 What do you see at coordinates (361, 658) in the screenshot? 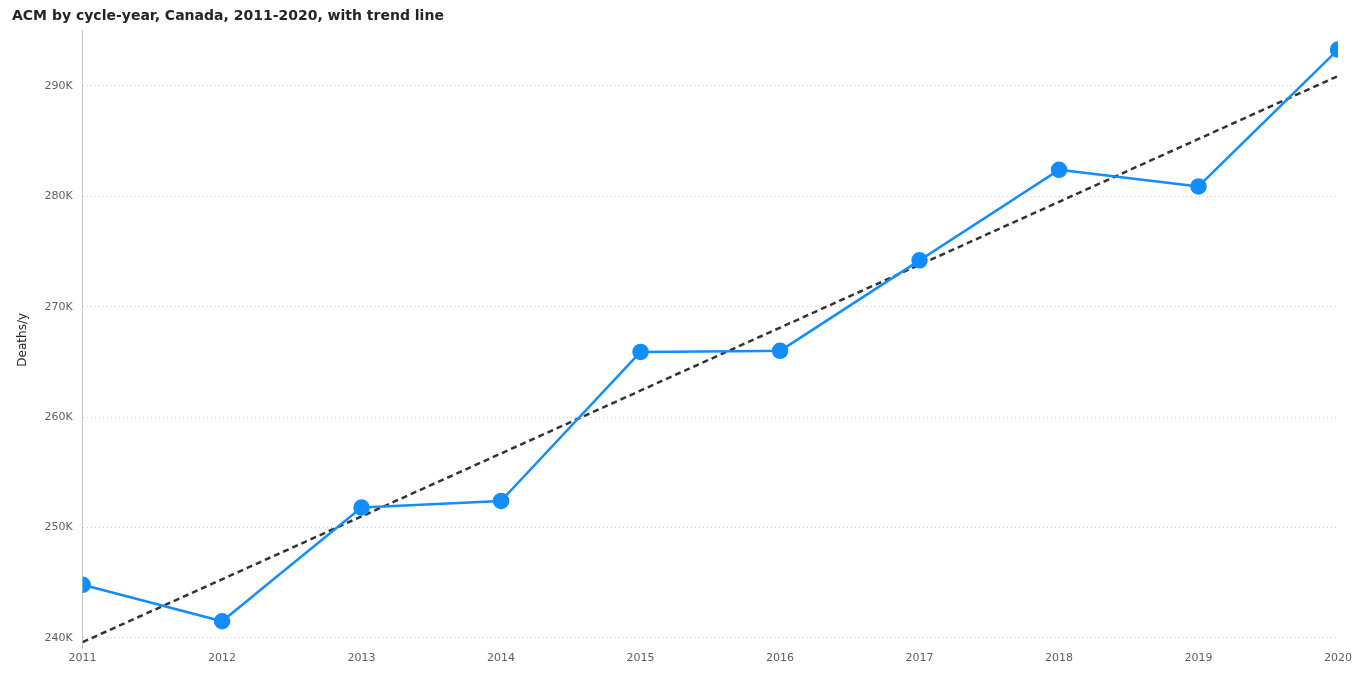
I see `x-tick-label: 2013` at bounding box center [361, 658].